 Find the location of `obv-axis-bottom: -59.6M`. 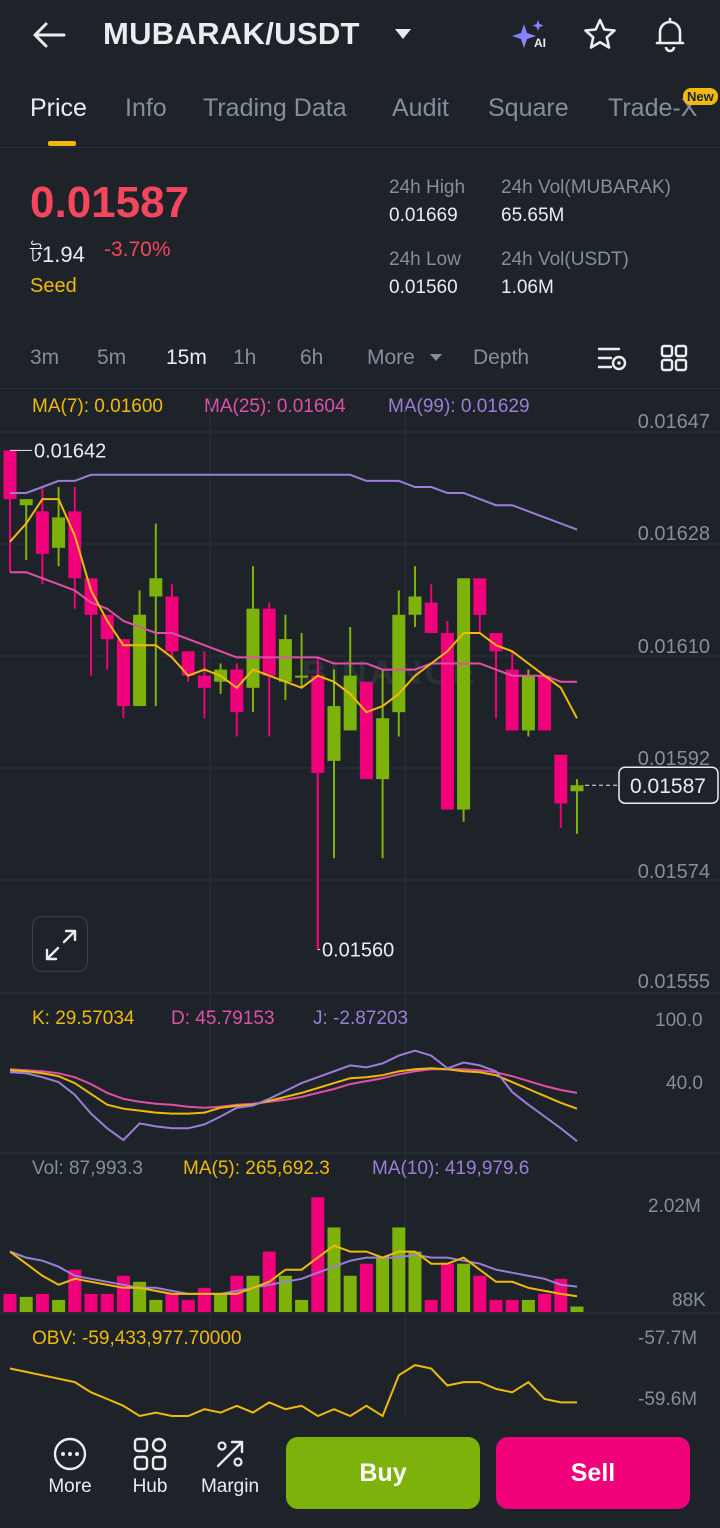

obv-axis-bottom: -59.6M is located at coordinates (668, 1399).